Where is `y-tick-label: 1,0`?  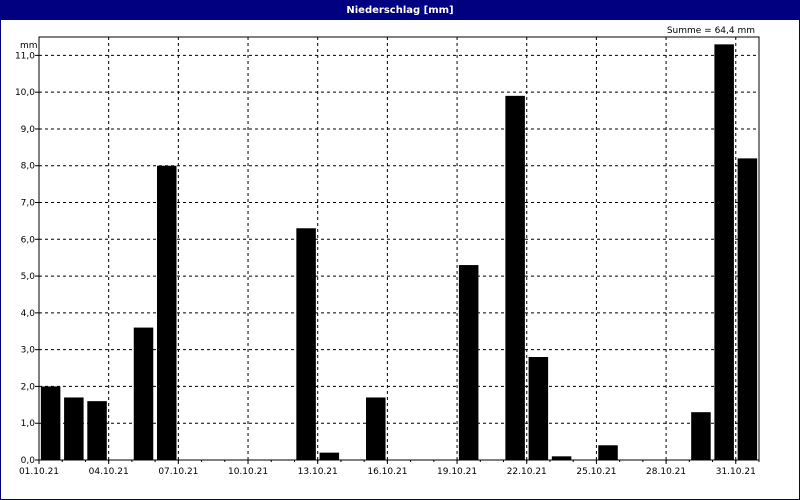
y-tick-label: 1,0 is located at coordinates (28, 424).